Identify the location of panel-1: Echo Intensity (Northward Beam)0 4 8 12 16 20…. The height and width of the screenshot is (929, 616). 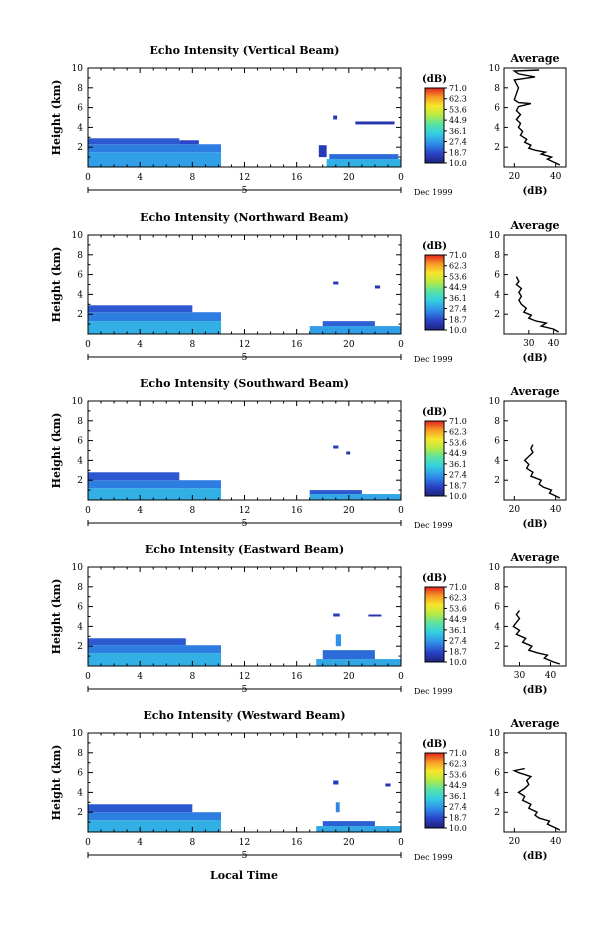
(308, 287).